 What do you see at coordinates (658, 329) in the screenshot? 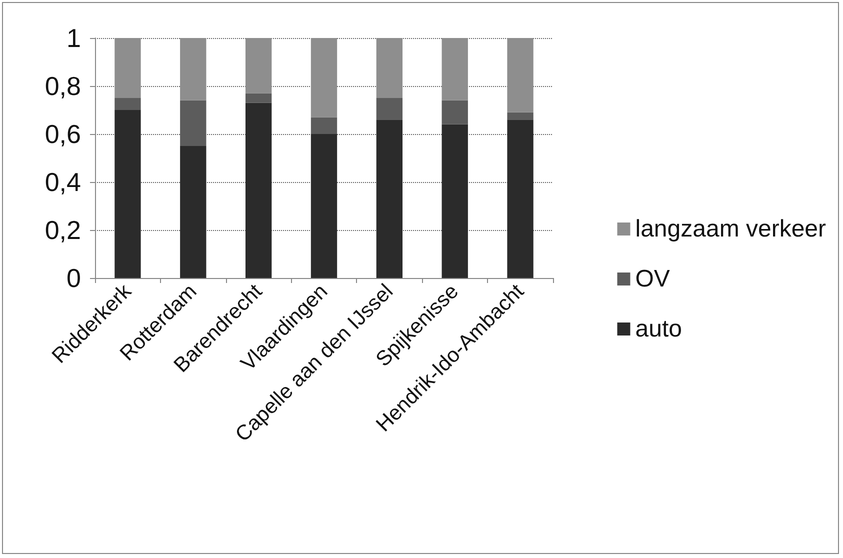
I see `legend-label: auto` at bounding box center [658, 329].